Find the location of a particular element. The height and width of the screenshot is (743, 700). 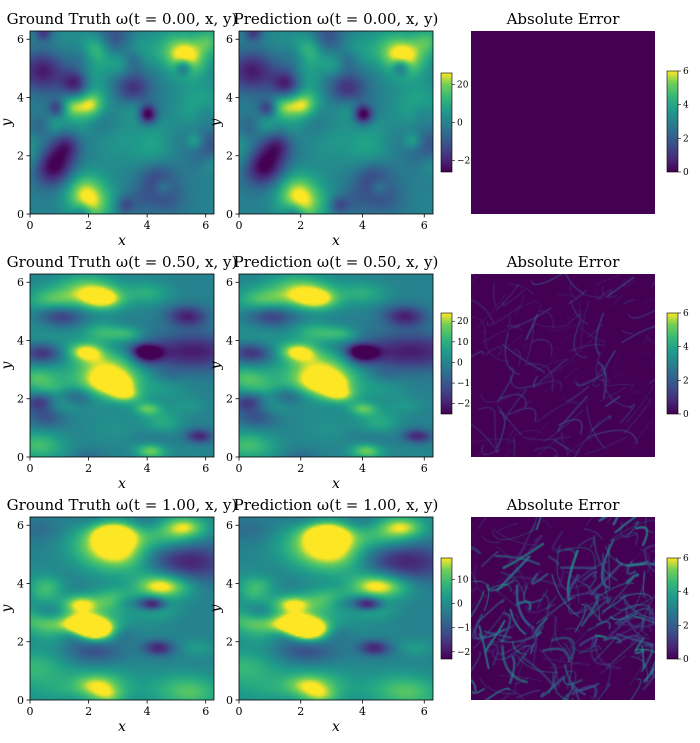

ground-truth-title: Ground Truth ω(t = 1.00, x, y) is located at coordinates (122, 505).